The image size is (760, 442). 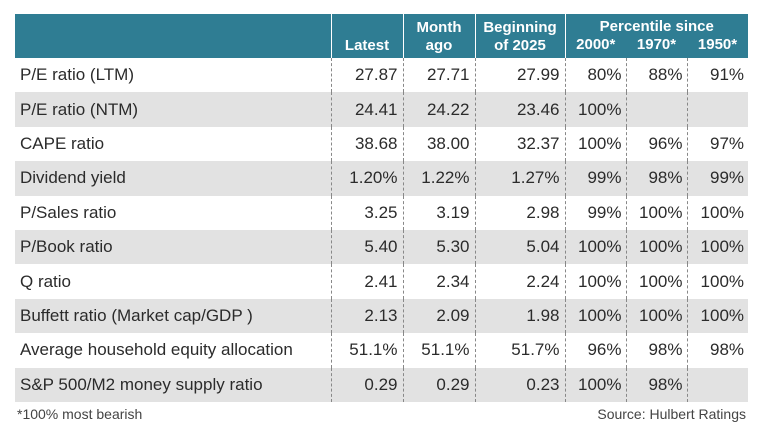 I want to click on cell-month-ago: 51.1%, so click(x=438, y=350).